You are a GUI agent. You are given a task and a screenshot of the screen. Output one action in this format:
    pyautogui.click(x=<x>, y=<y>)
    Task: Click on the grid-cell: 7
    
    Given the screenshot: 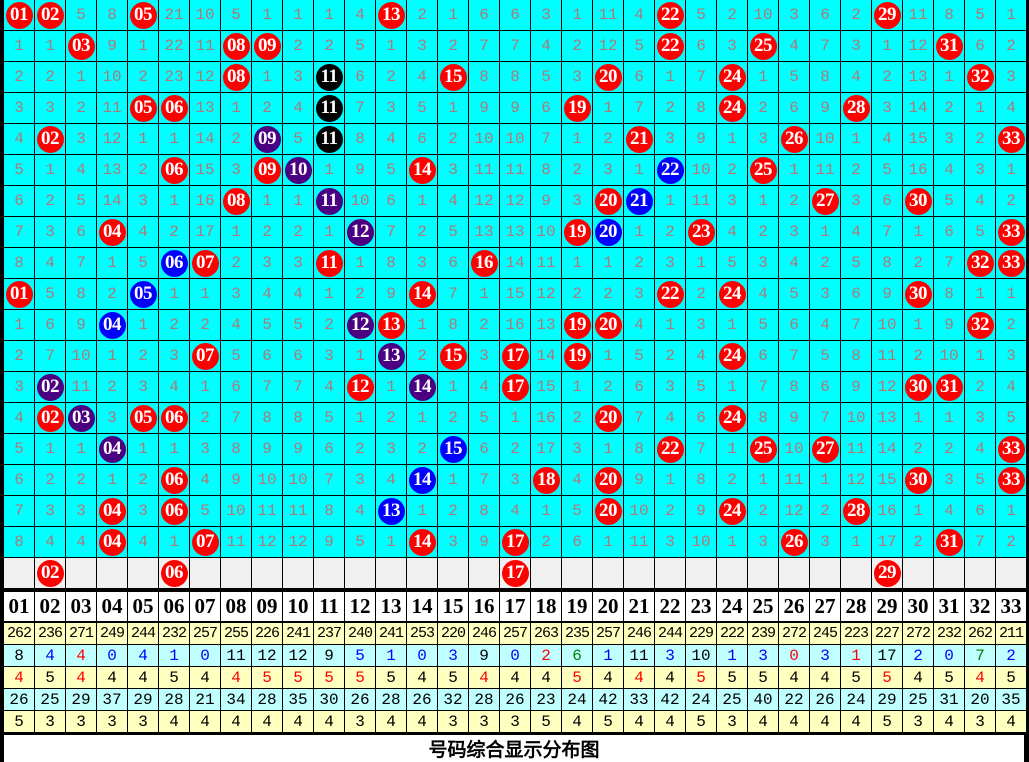 What is the action you would take?
    pyautogui.click(x=50, y=356)
    